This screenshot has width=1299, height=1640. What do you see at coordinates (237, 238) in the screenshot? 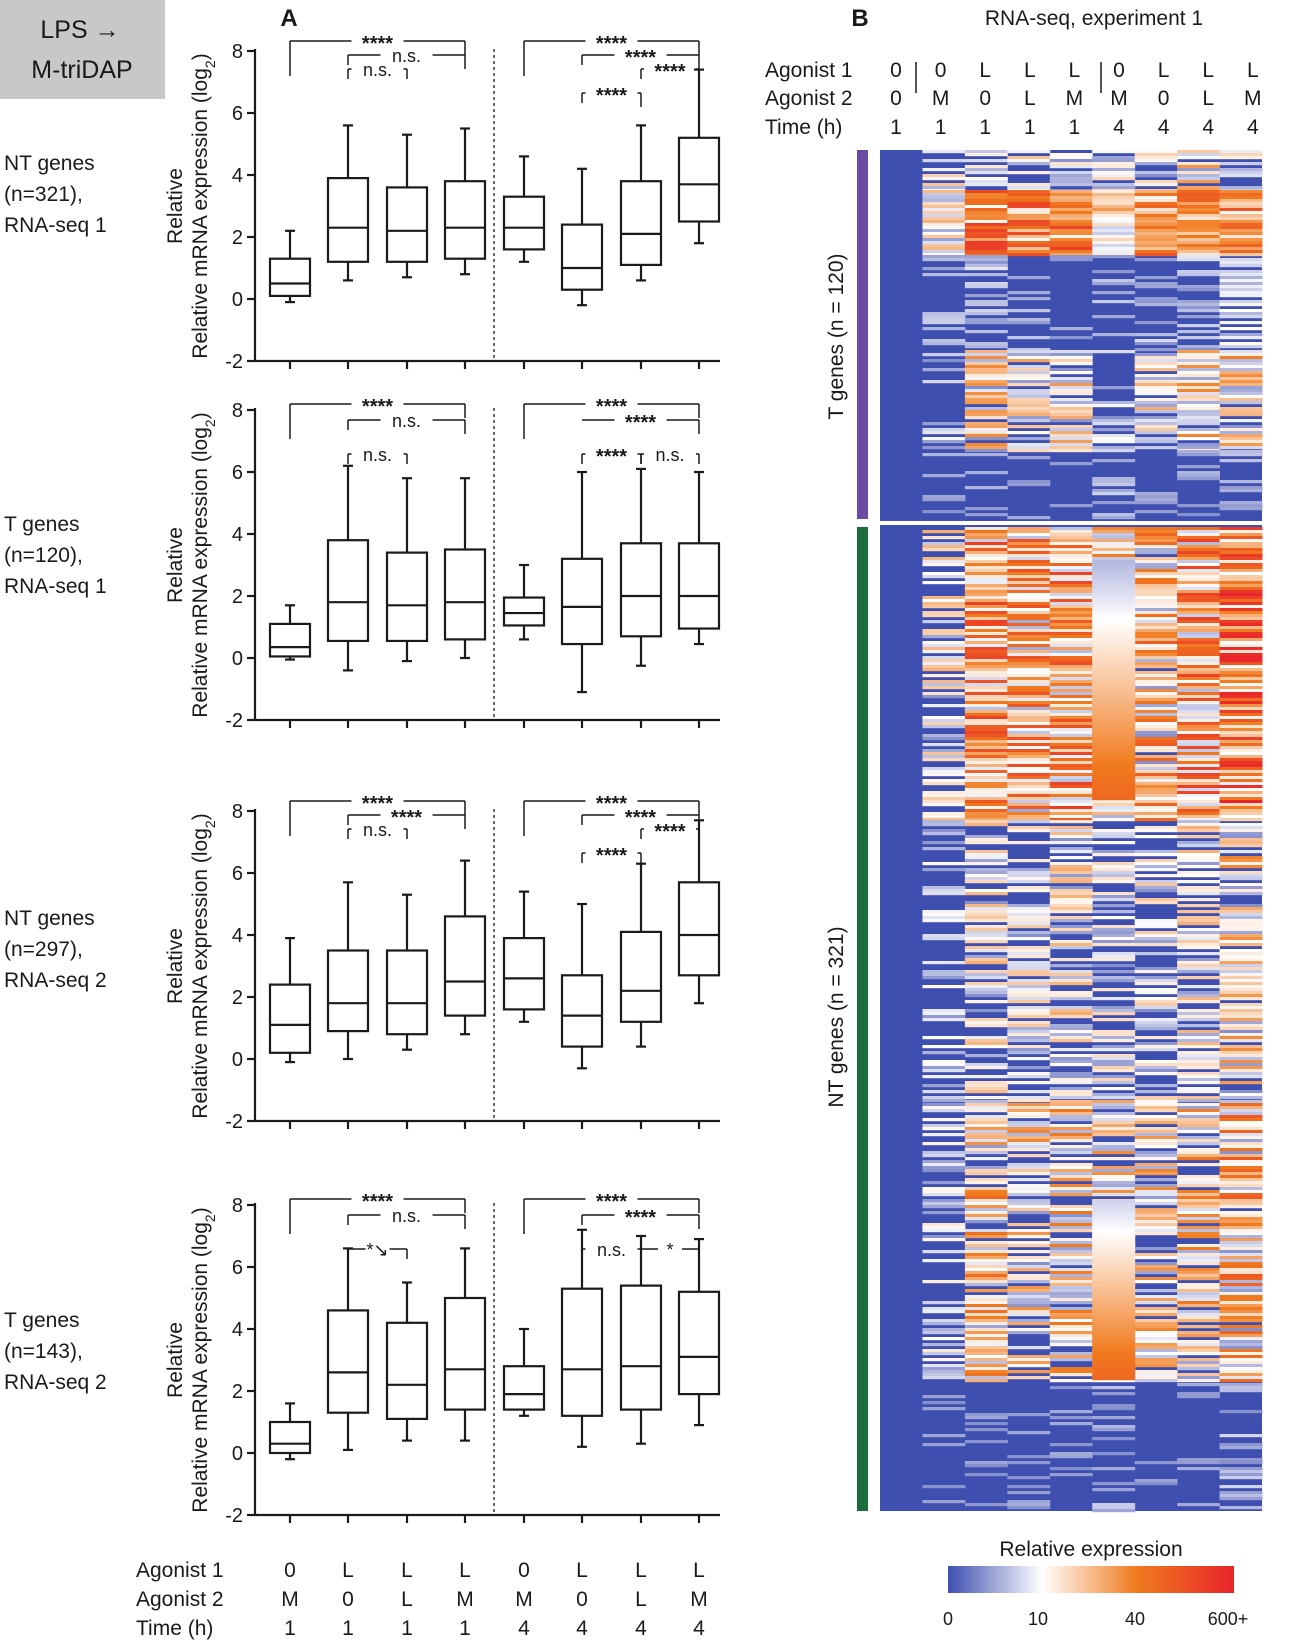
I see `y-tick-label: 2` at bounding box center [237, 238].